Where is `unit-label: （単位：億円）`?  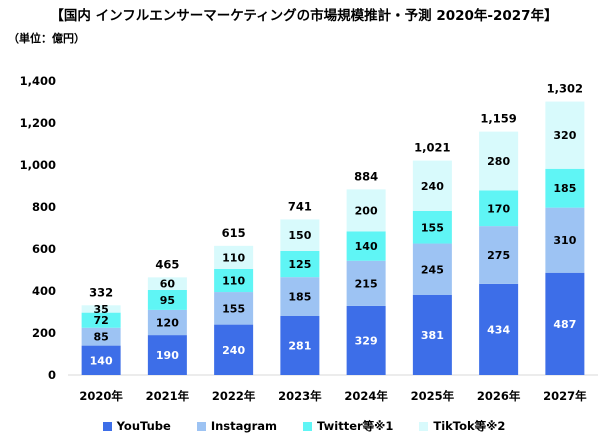
unit-label: （単位：億円） is located at coordinates (46, 38).